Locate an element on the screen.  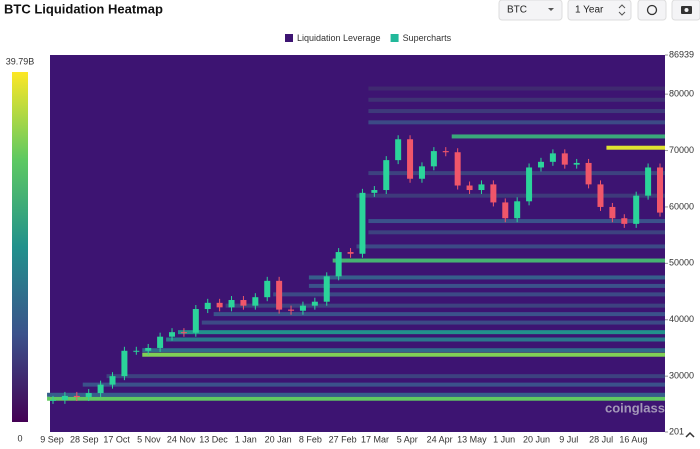
camera-lens is located at coordinates (686, 10).